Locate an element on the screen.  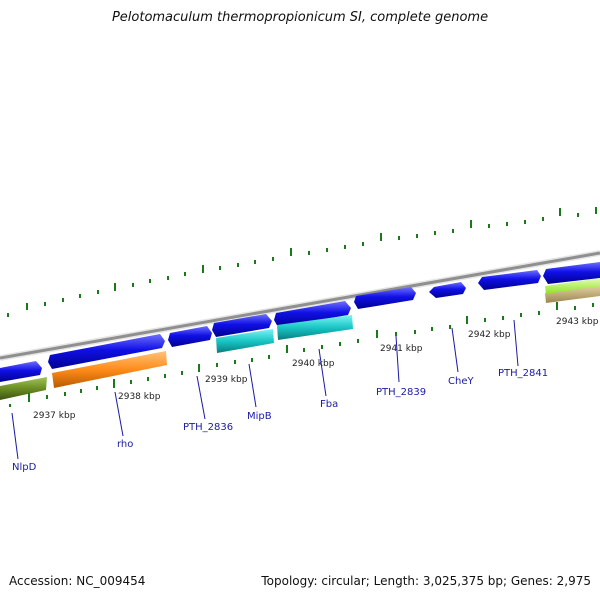
gene-label-pth2839: PTH_2839 is located at coordinates (401, 392).